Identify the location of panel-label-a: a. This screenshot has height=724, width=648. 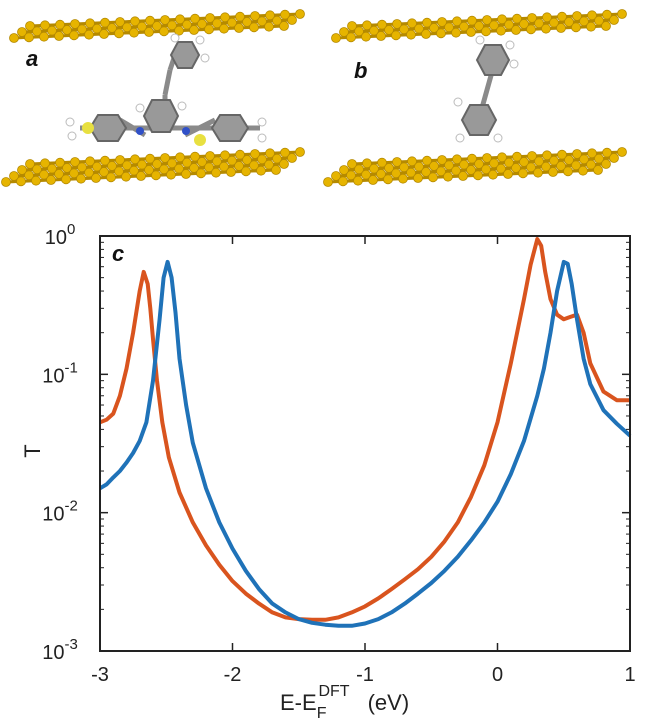
(32, 58).